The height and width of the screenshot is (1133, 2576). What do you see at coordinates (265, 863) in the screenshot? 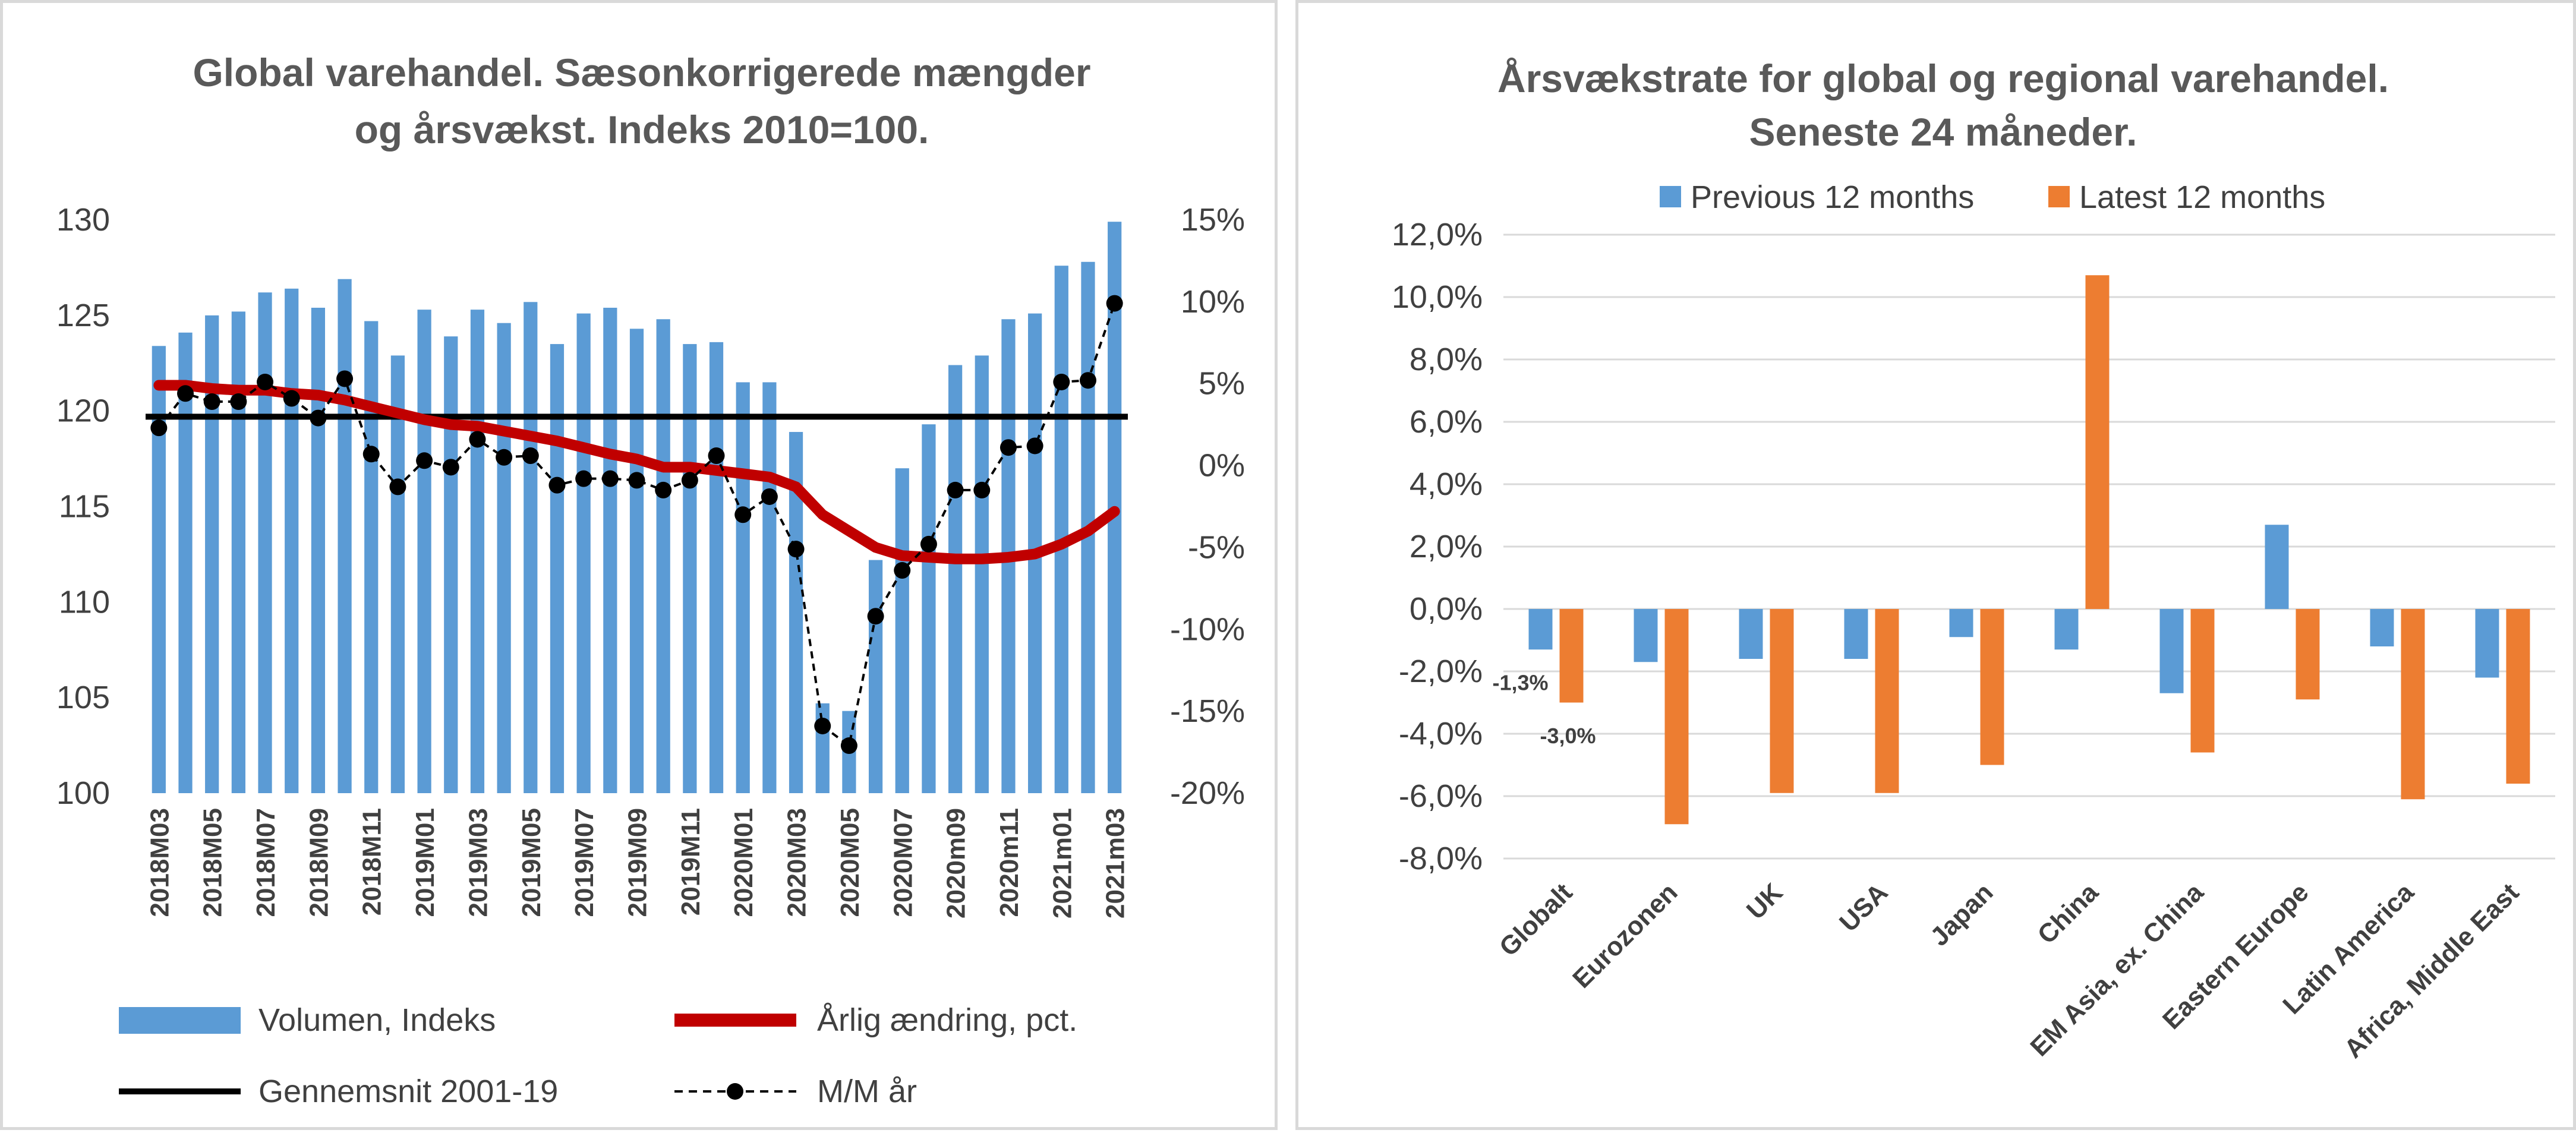
I see `x-tick-label: 2018M07` at bounding box center [265, 863].